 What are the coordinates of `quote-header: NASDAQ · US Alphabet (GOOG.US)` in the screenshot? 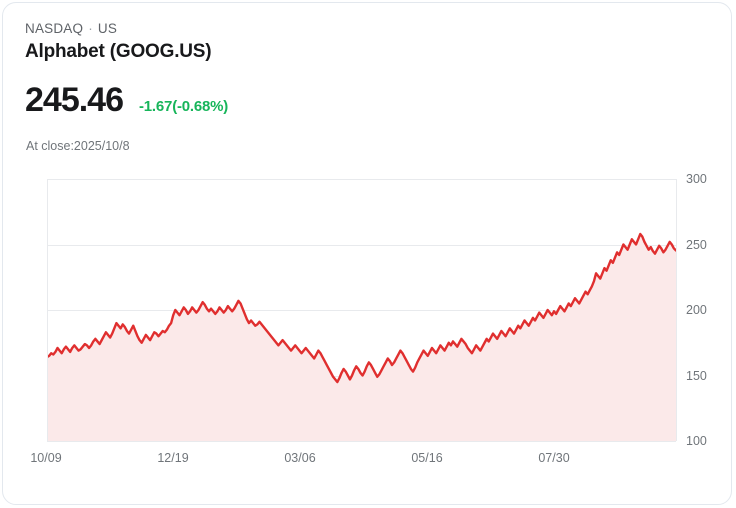 It's located at (118, 42).